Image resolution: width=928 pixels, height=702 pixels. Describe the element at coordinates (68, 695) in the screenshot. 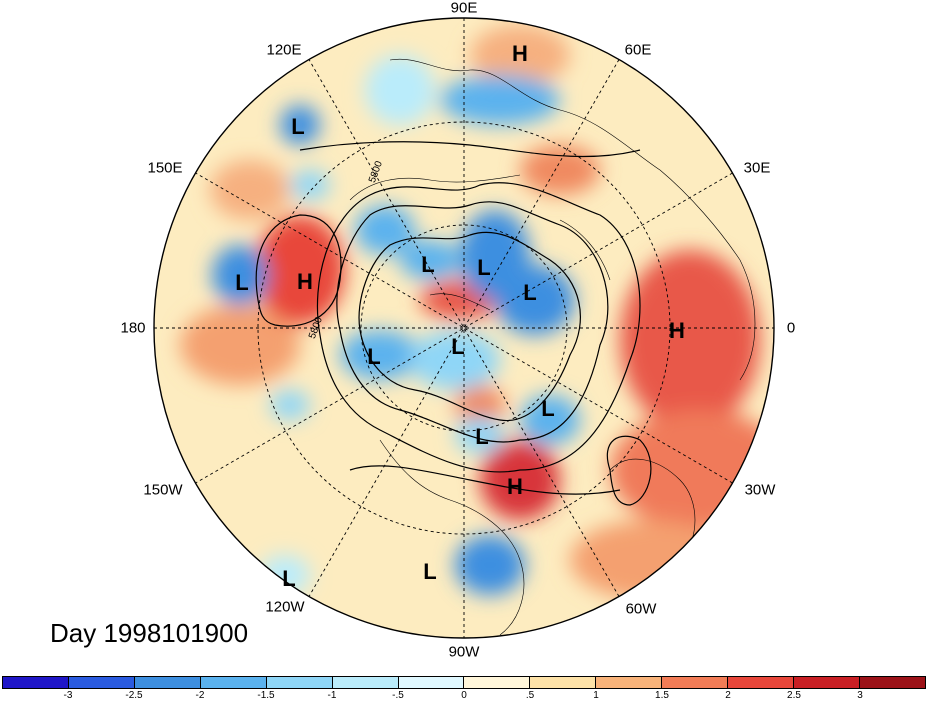

I see `colorbar-tick-label: -3` at that location.